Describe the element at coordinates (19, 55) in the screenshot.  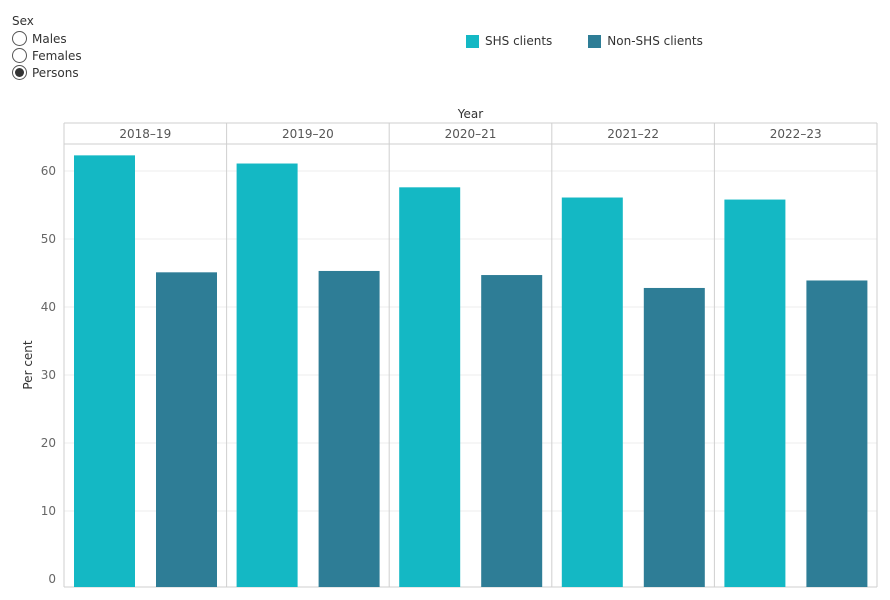
I see `radio-button-females` at that location.